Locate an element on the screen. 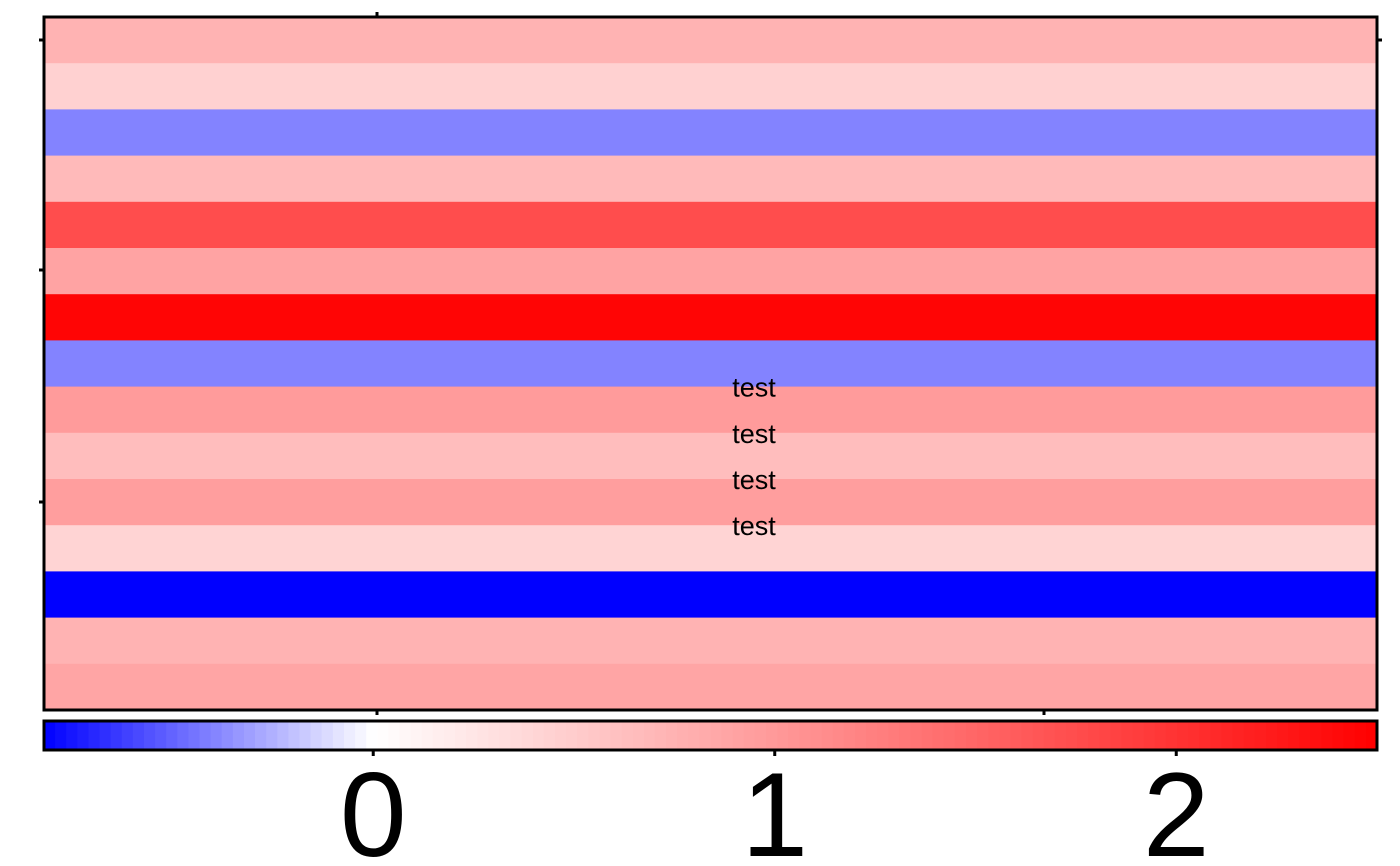 This screenshot has width=1400, height=866. colorbar-frame is located at coordinates (710, 735).